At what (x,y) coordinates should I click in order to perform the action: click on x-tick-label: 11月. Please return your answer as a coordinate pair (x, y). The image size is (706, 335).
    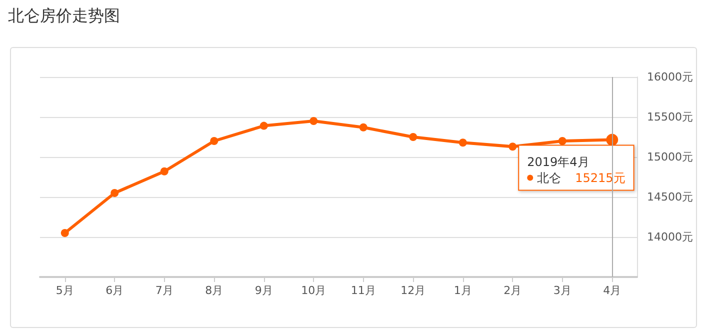
    Looking at the image, I should click on (363, 290).